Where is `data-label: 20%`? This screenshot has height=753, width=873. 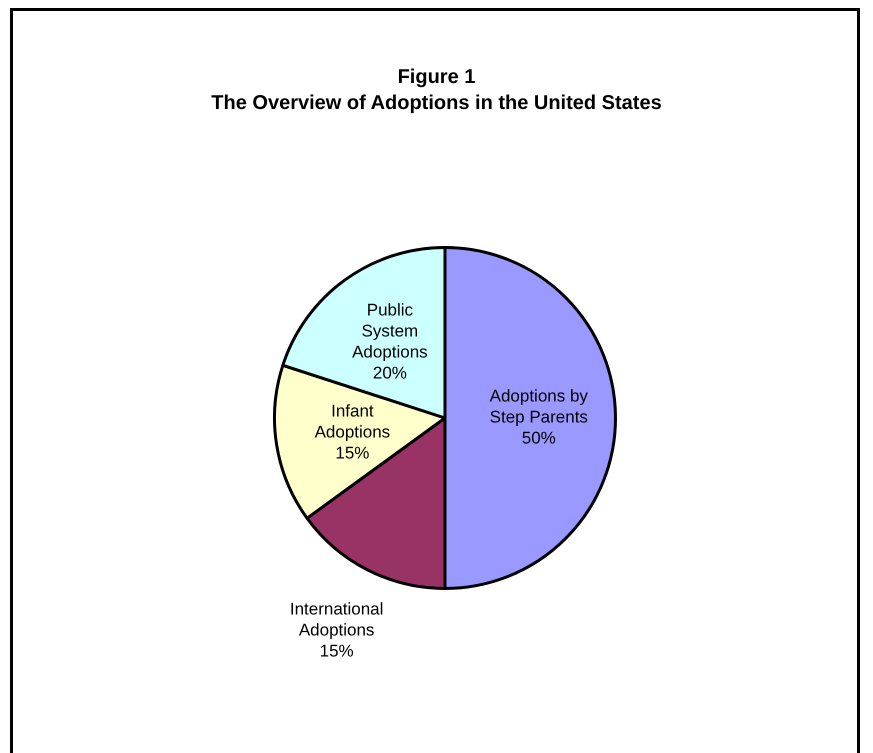 data-label: 20% is located at coordinates (389, 372).